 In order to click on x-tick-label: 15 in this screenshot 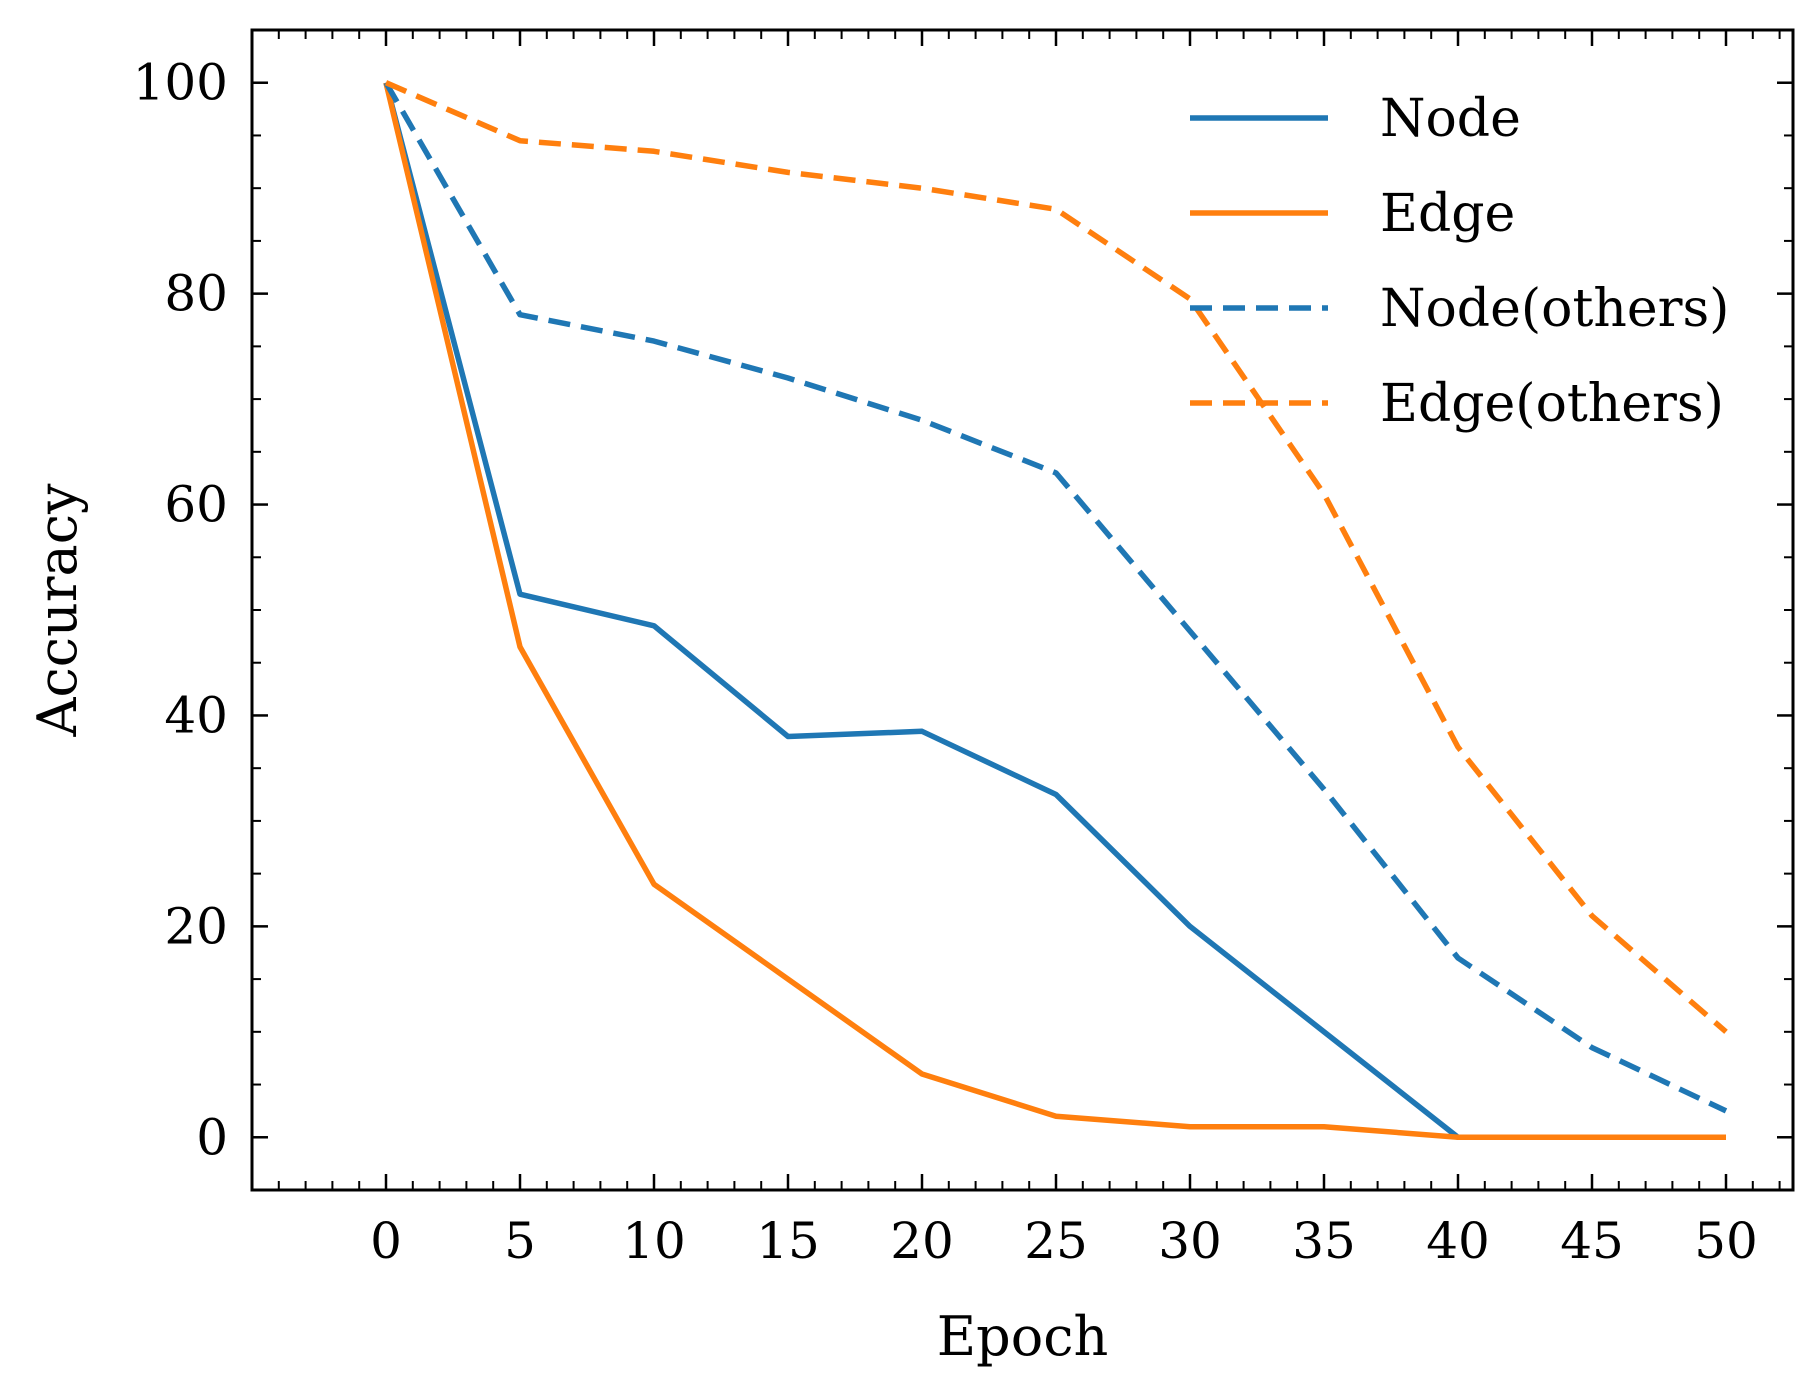, I will do `click(788, 1241)`.